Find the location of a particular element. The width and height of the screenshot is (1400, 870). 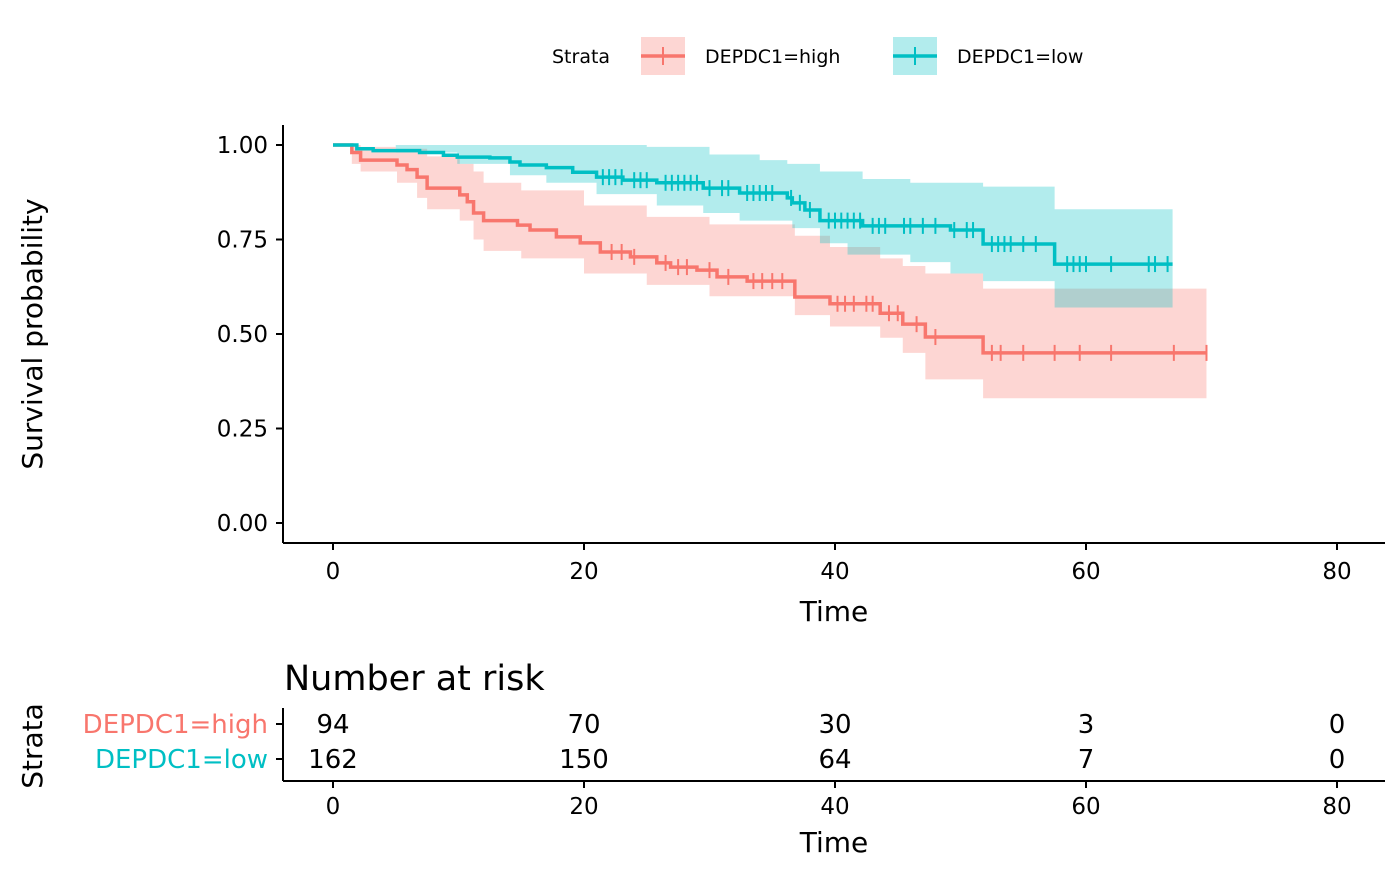

risk-x-tick-label: 80 is located at coordinates (1336, 807).